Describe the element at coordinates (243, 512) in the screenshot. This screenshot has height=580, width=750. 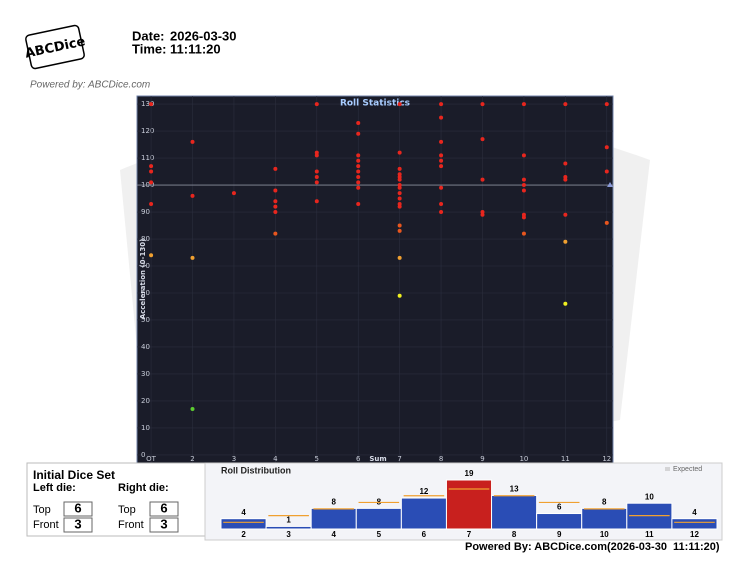
I see `value-label: 4` at that location.